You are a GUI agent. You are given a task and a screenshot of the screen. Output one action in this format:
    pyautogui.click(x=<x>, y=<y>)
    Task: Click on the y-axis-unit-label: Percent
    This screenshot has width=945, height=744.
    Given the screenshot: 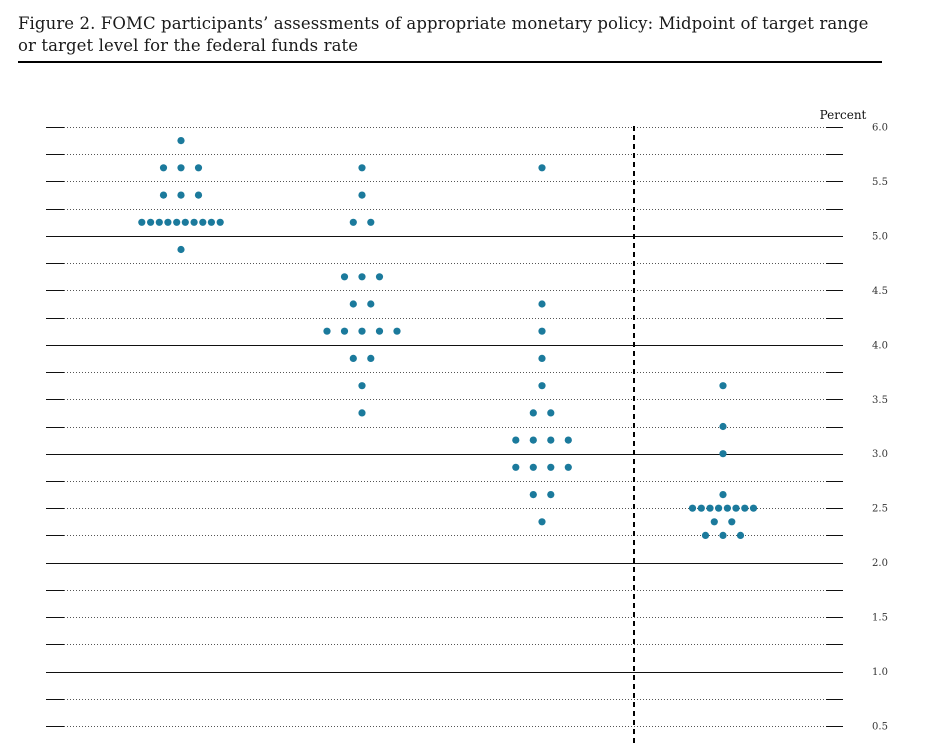 What is the action you would take?
    pyautogui.click(x=843, y=115)
    